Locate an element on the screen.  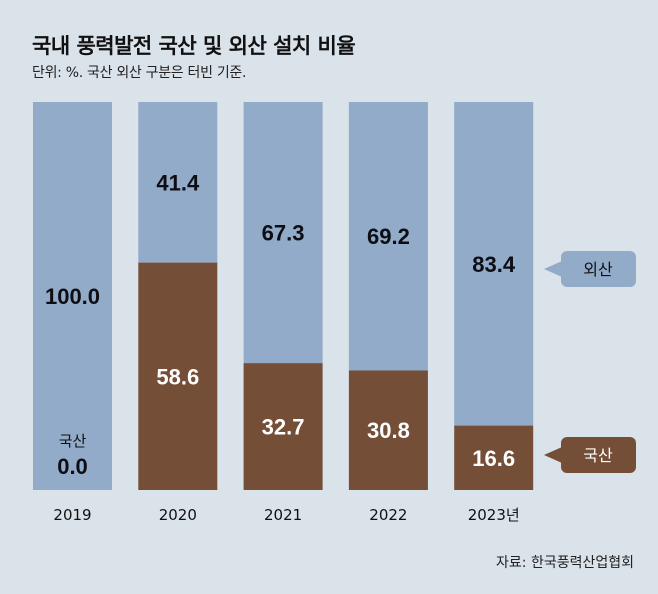
data-label-imported: 83.4 is located at coordinates (494, 264).